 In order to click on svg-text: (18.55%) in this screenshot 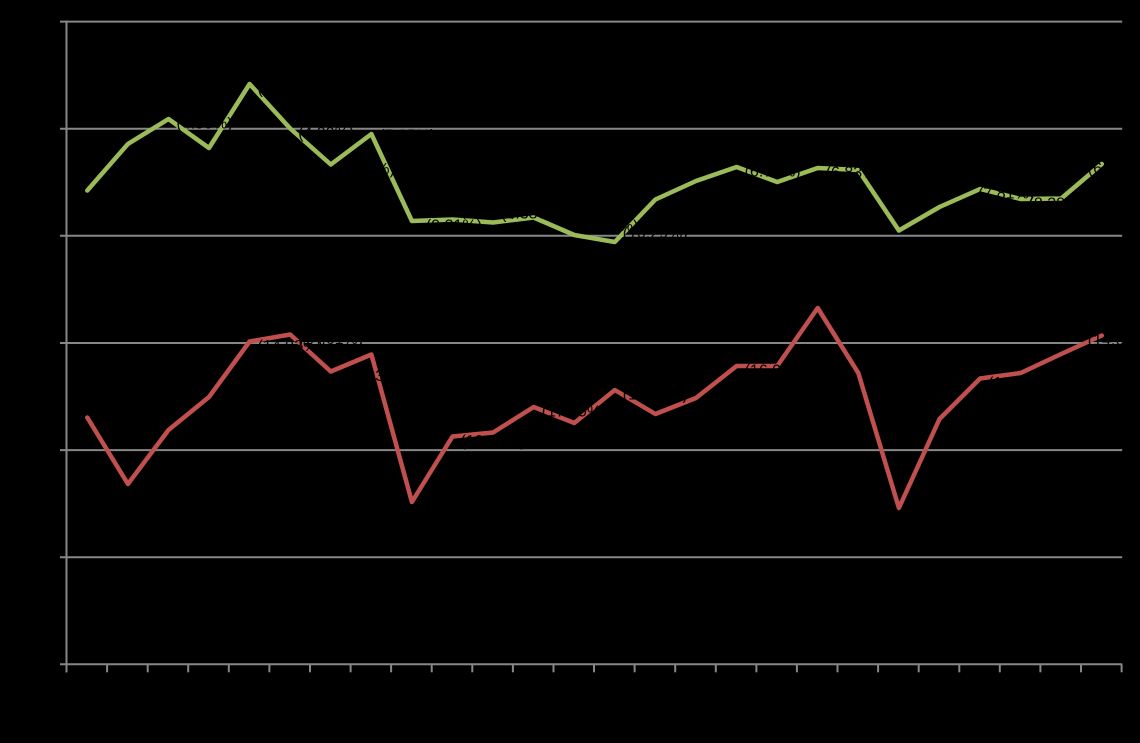, I will do `click(980, 424)`.